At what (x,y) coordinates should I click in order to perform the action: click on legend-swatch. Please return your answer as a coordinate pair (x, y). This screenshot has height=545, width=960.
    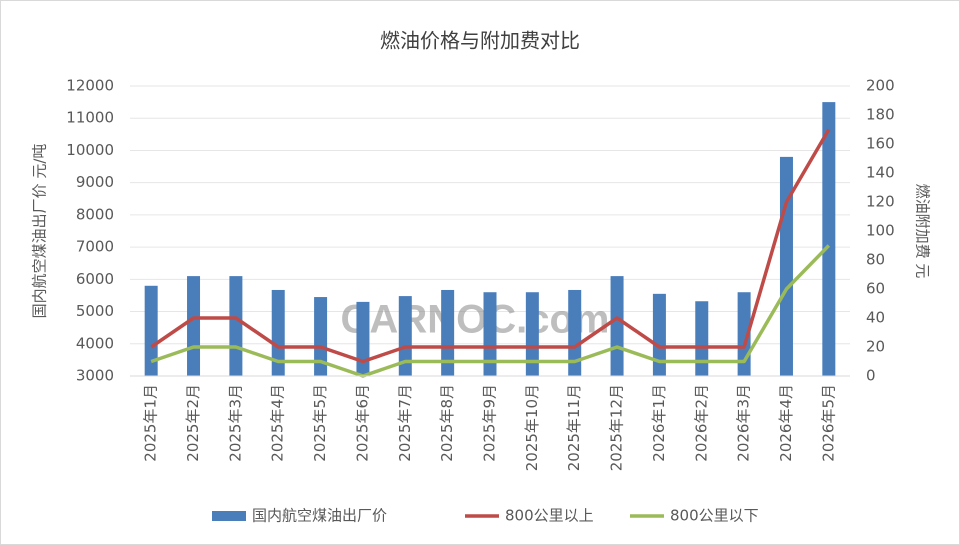
    Looking at the image, I should click on (229, 516).